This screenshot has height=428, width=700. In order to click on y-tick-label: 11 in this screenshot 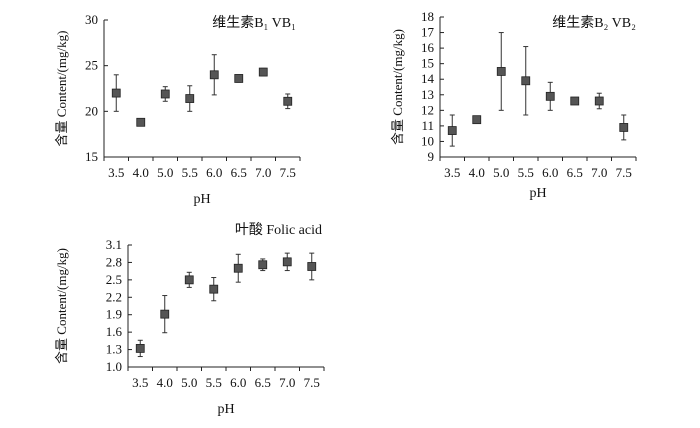, I will do `click(427, 125)`.